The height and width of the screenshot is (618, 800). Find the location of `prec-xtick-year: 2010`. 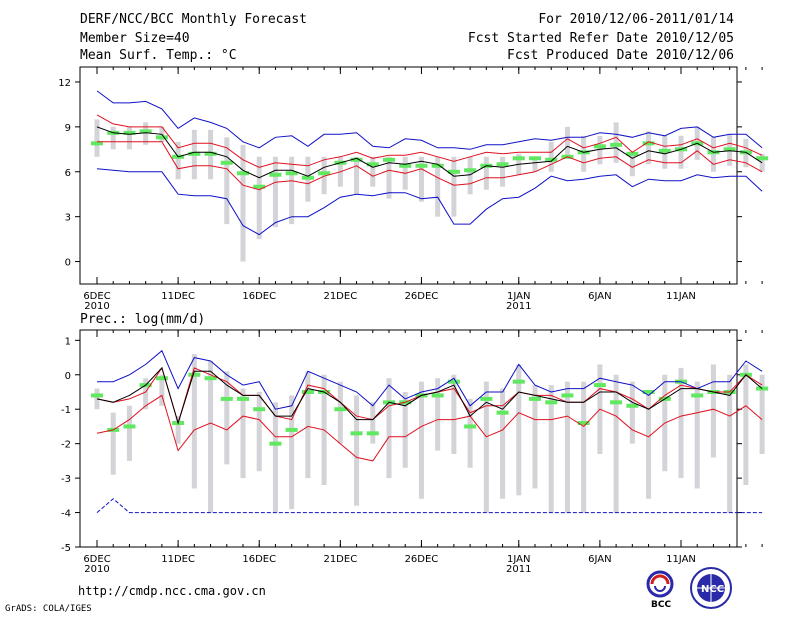

prec-xtick-year: 2010 is located at coordinates (96, 569).